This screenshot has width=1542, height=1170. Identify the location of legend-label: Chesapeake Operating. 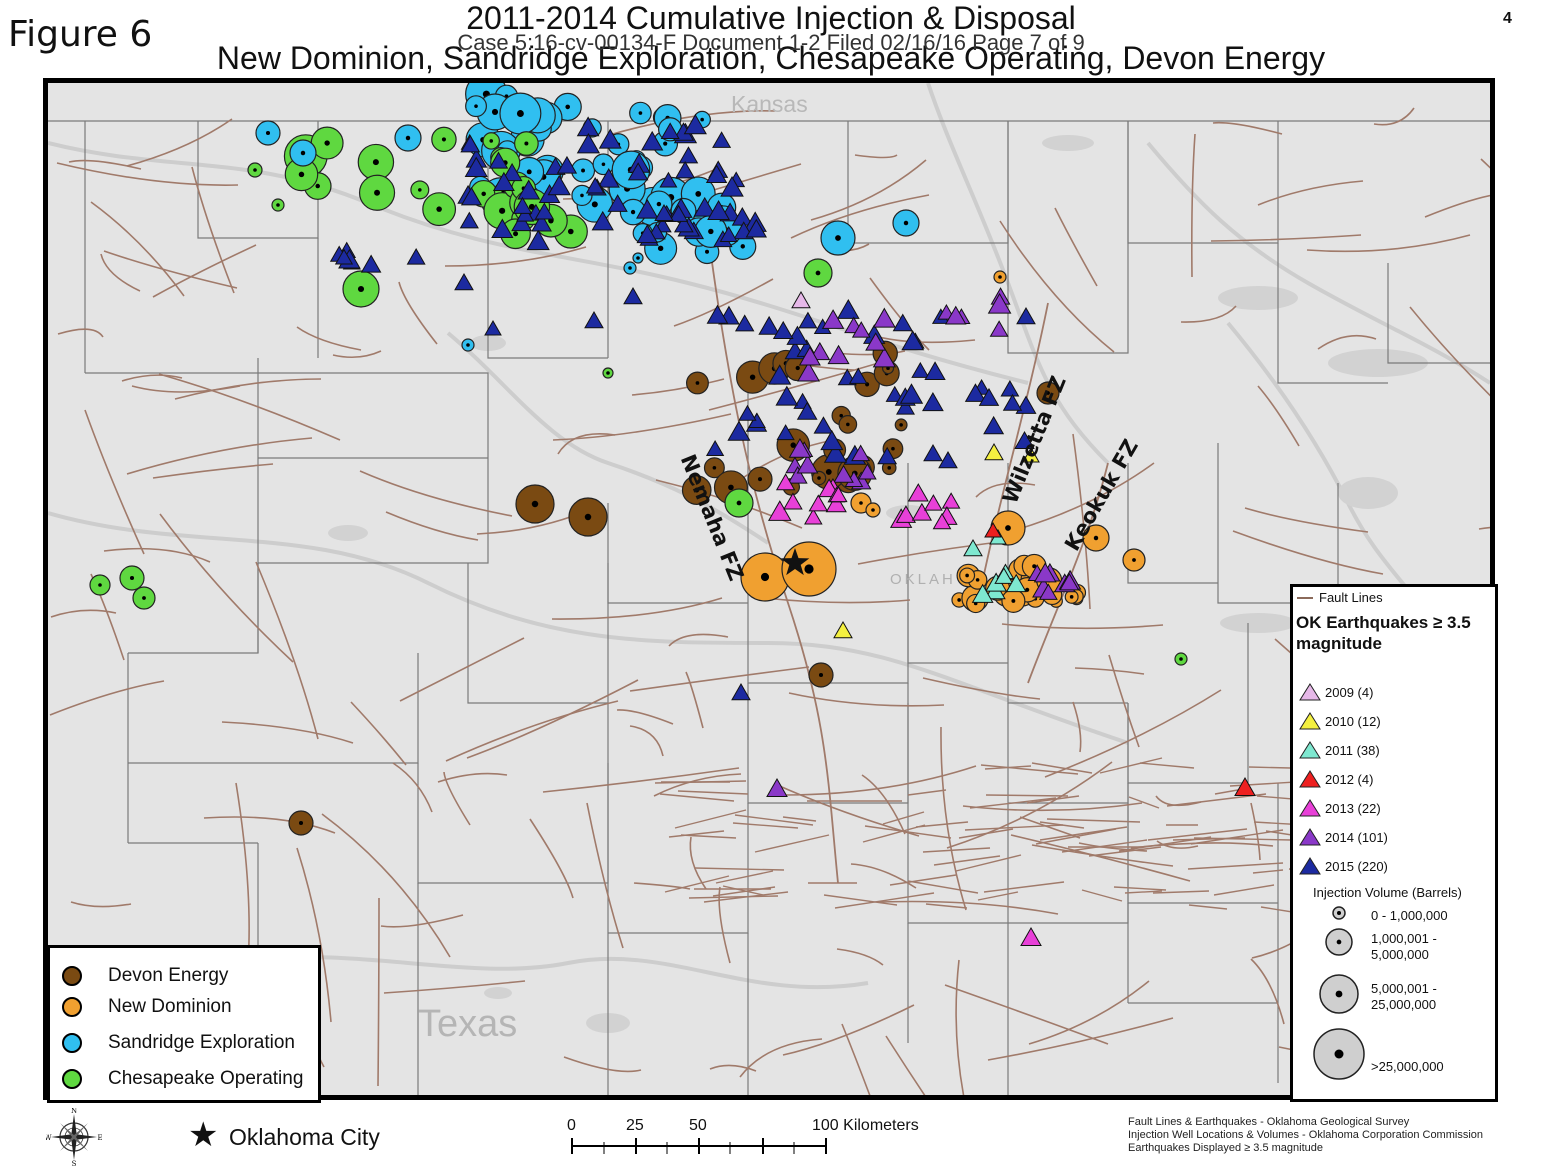
(206, 1078).